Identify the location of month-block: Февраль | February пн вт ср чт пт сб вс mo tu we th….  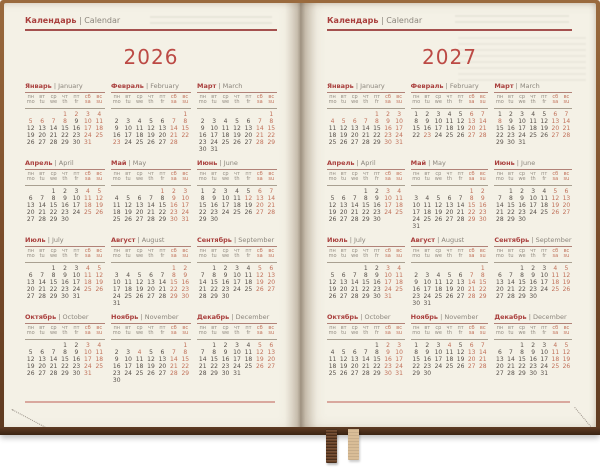
(449, 115).